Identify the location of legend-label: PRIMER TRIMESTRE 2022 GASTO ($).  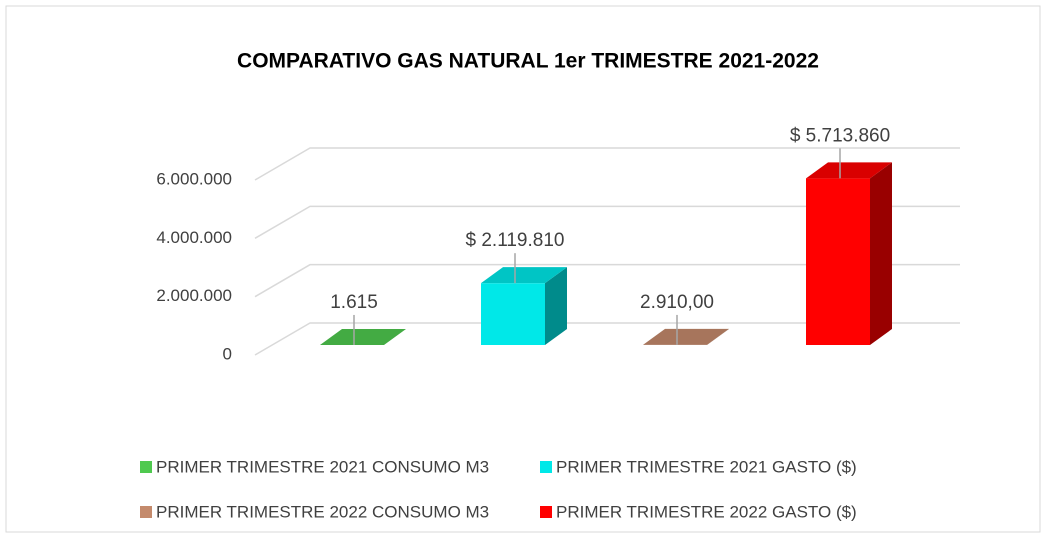
(706, 511).